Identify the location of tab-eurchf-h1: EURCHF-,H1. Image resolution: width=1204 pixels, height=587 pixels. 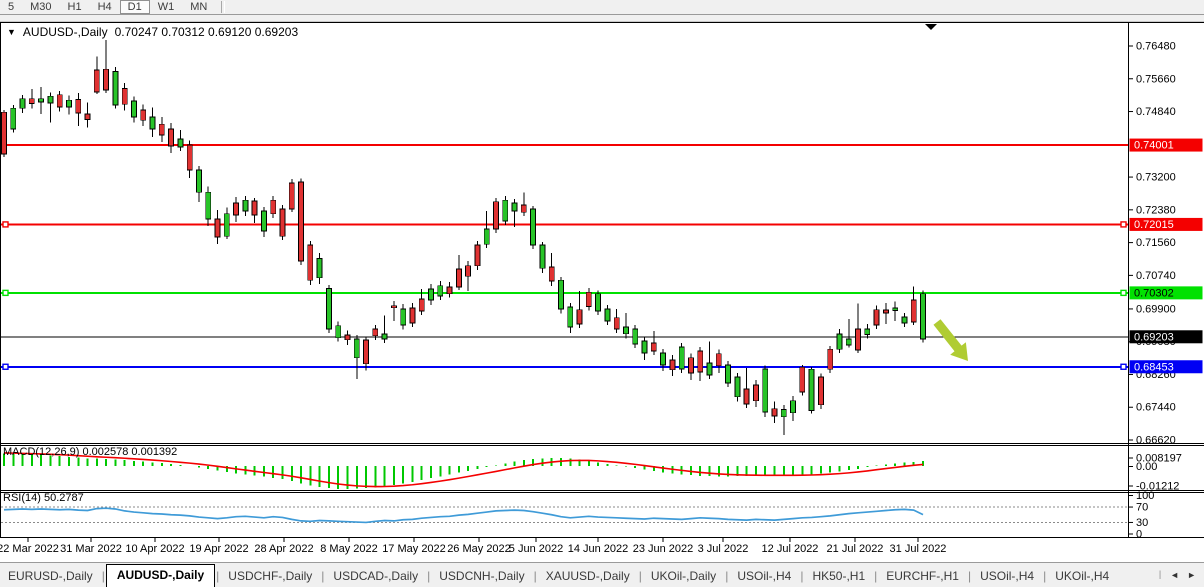
(922, 576).